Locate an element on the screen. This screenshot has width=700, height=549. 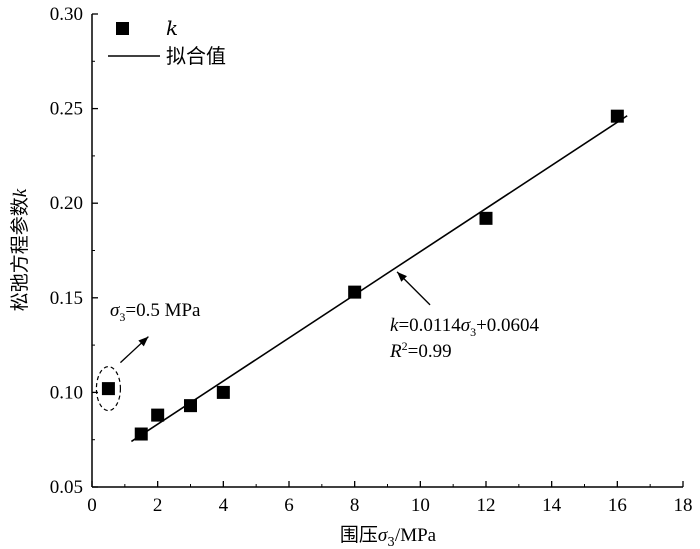
fit-annotation: k=0.0114σ3+0.0604 R2=0.99 is located at coordinates (464, 316).